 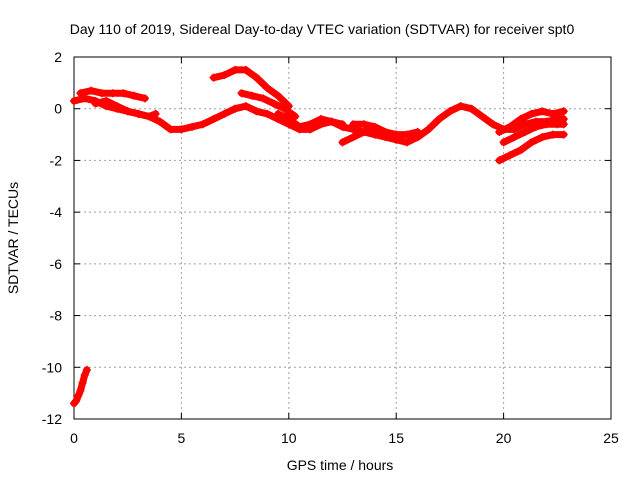 I want to click on y-tick-label: -12, so click(x=52, y=419).